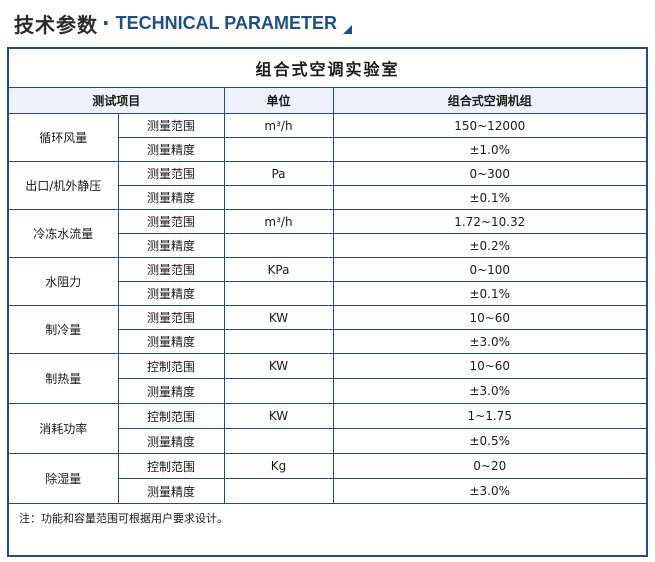 The height and width of the screenshot is (562, 655). I want to click on header-unit: 单位, so click(278, 100).